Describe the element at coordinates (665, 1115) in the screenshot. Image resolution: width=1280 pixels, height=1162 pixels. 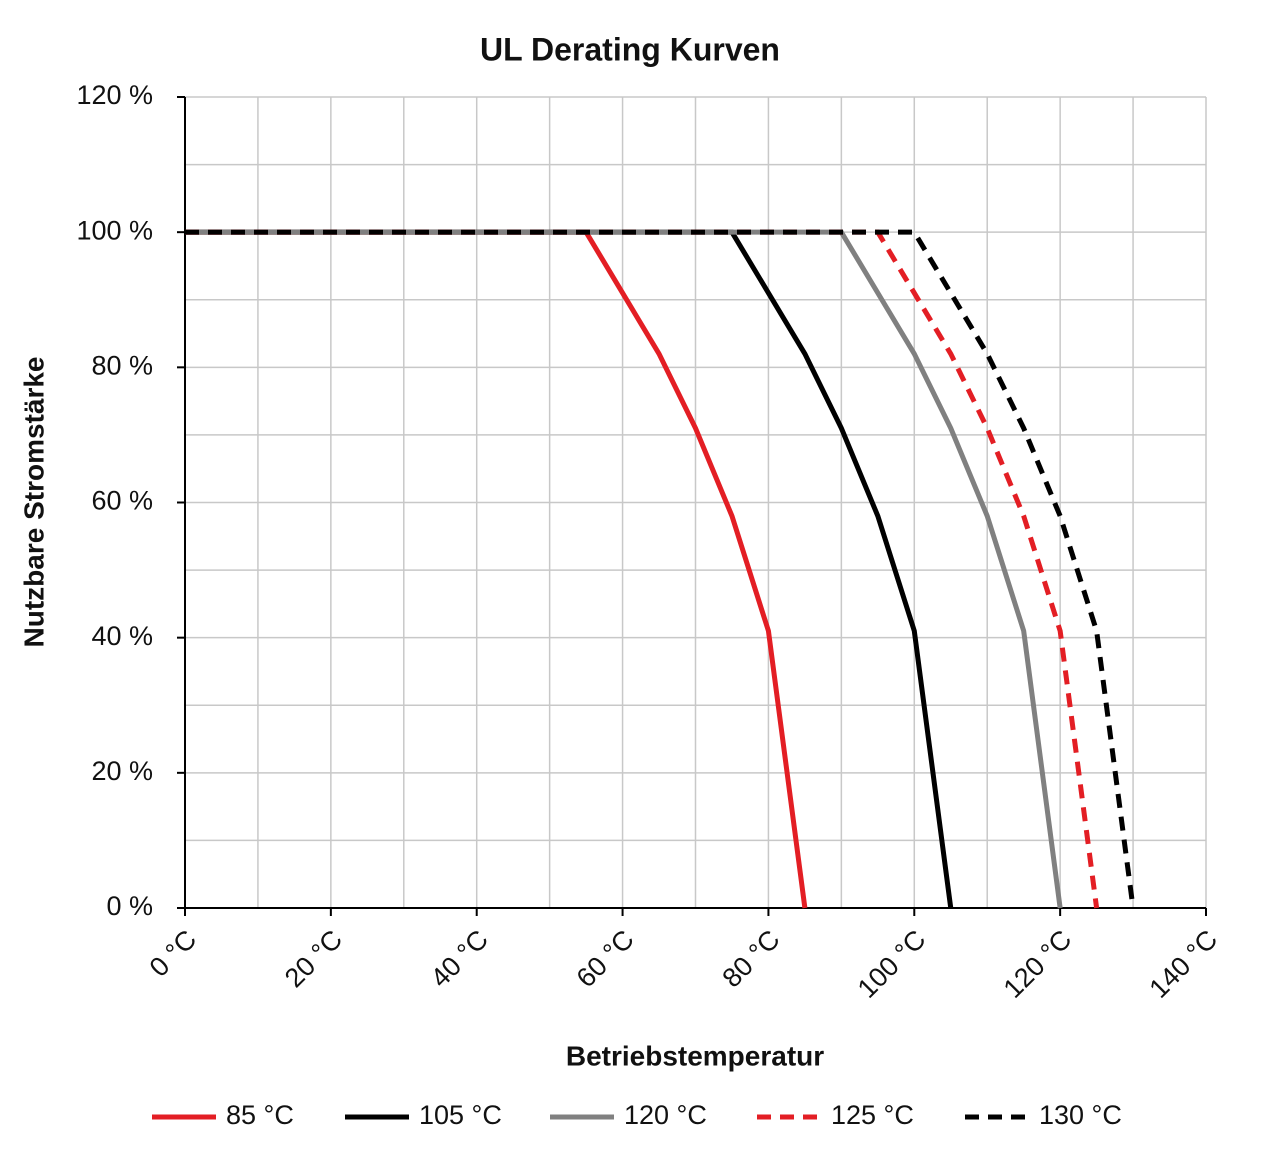
I see `legend-label: 120 °C` at that location.